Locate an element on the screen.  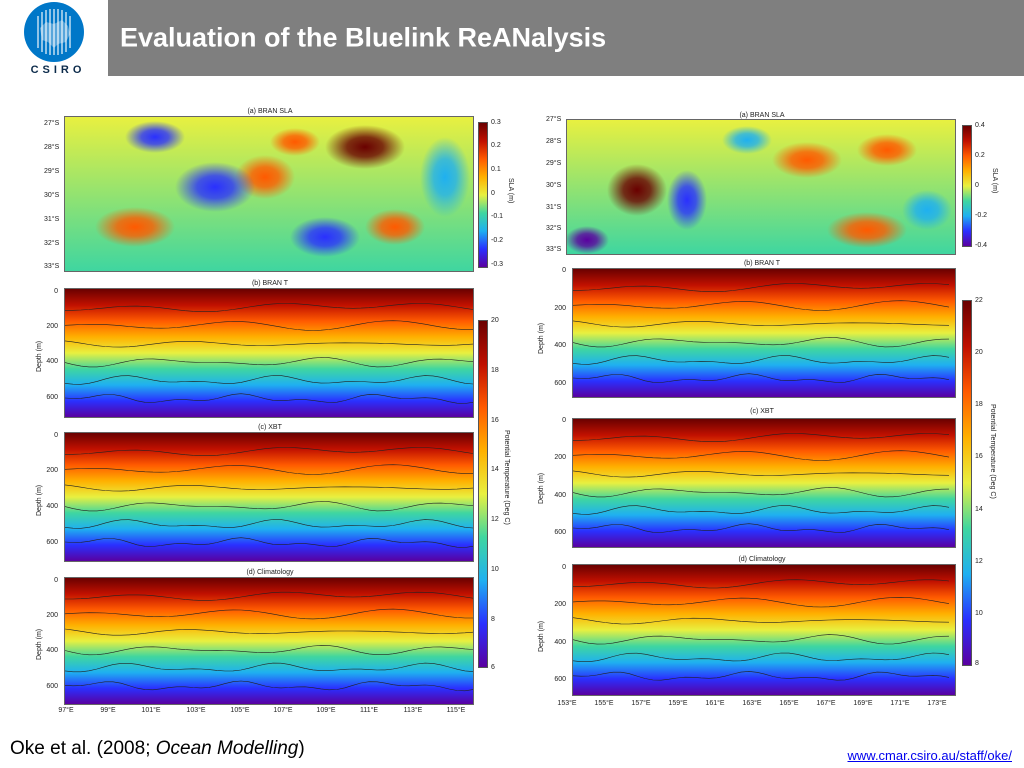
right-temp-cb-tick: 18 is located at coordinates (979, 404).